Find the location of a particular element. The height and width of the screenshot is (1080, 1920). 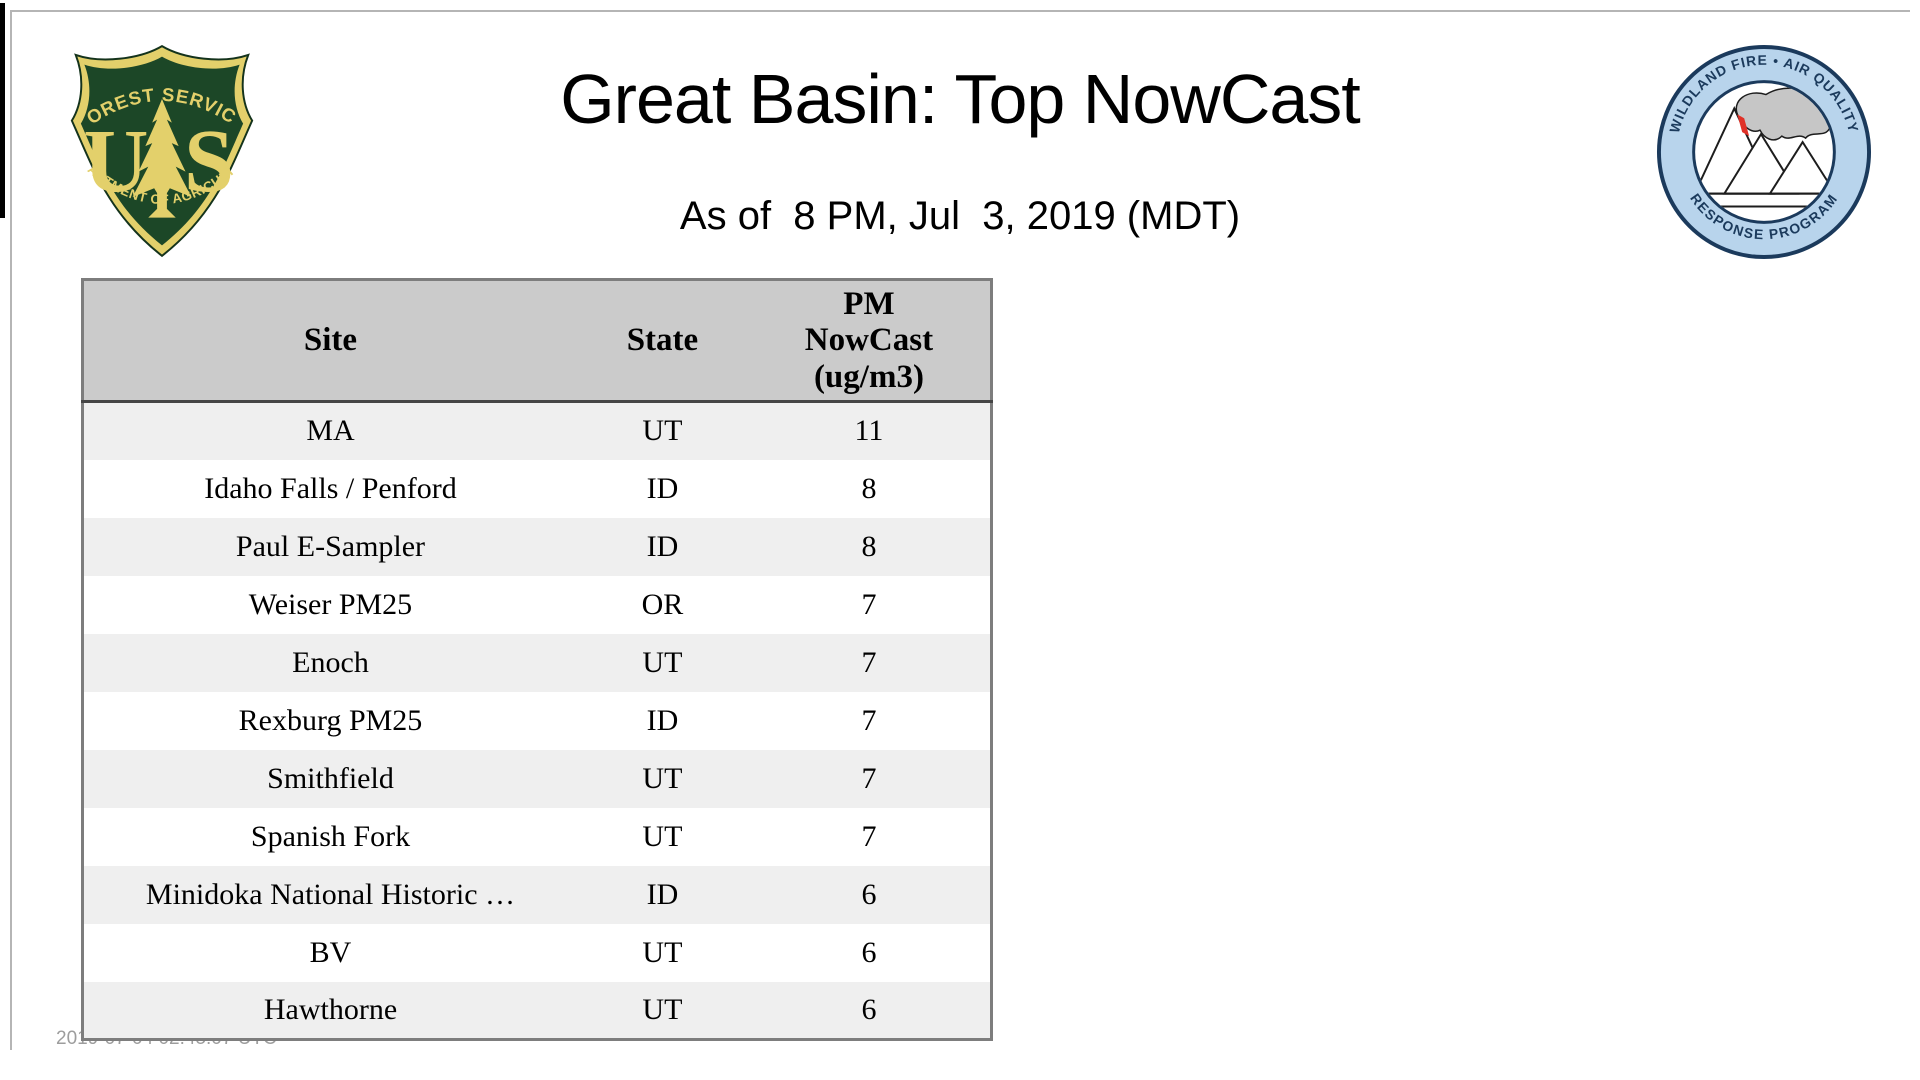

slide-top-border is located at coordinates (960, 11).